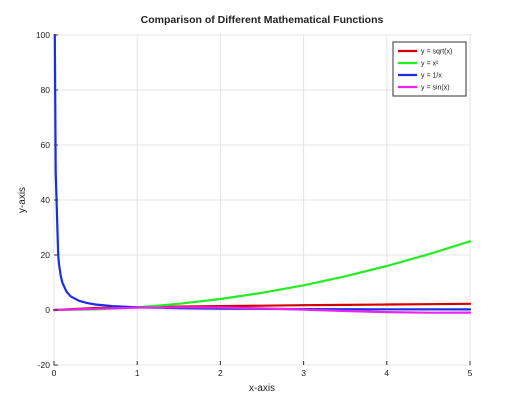 Image resolution: width=512 pixels, height=403 pixels. Describe the element at coordinates (430, 64) in the screenshot. I see `legend-entry: y = x²` at that location.